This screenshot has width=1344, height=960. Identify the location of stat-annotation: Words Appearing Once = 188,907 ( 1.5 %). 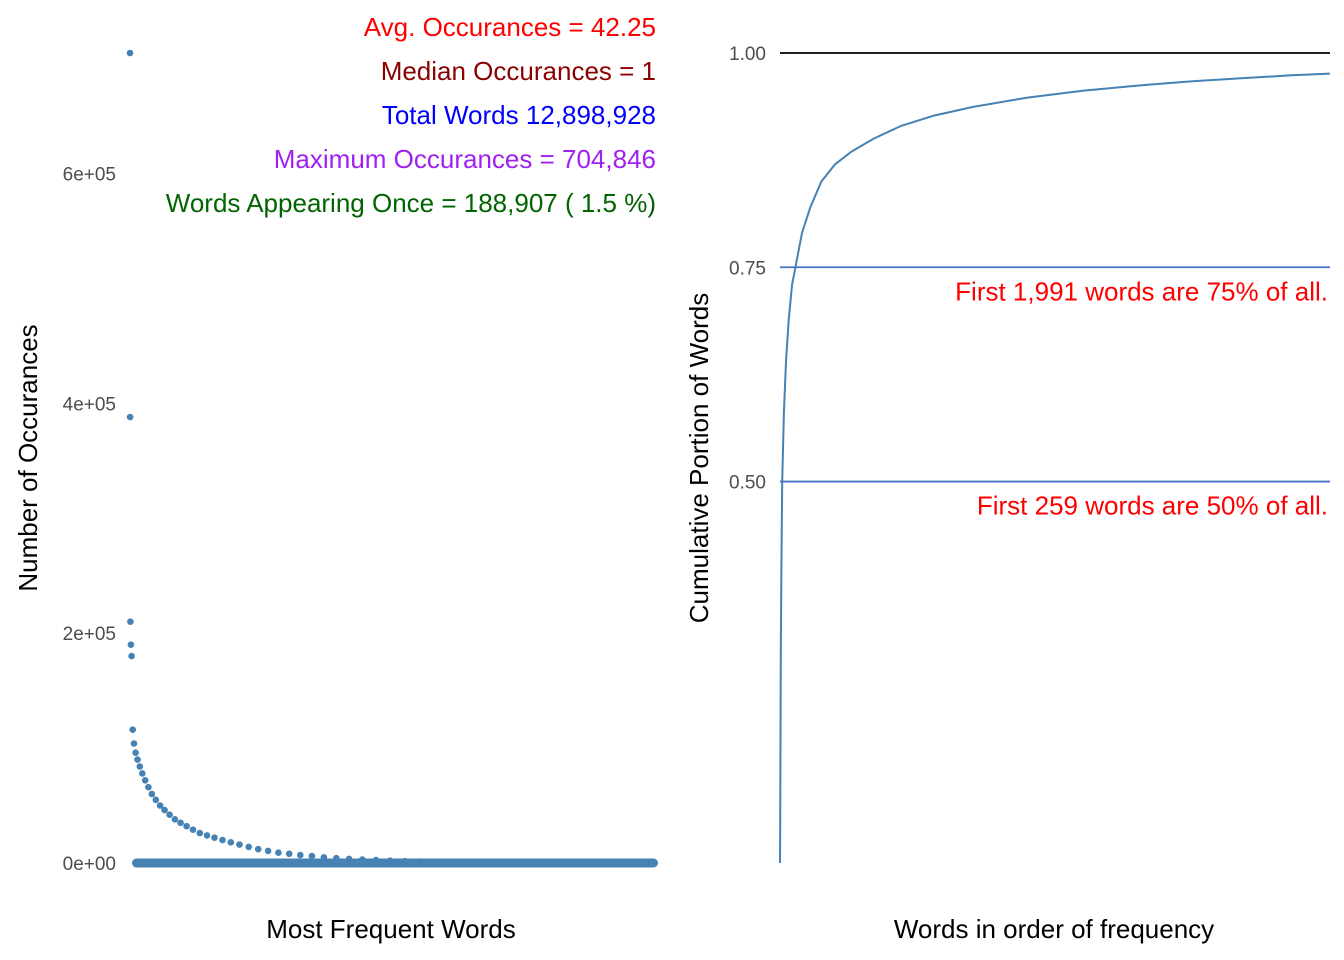
(411, 203).